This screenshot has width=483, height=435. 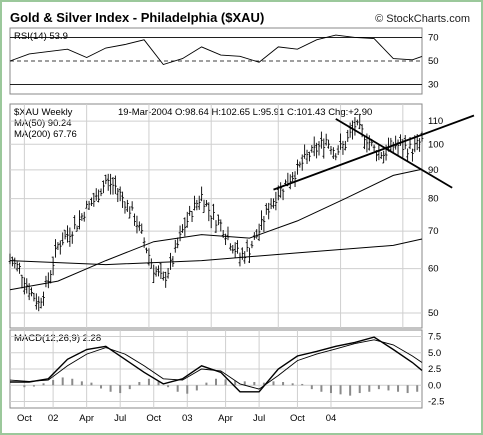 What do you see at coordinates (433, 313) in the screenshot?
I see `price-tick-label: 50` at bounding box center [433, 313].